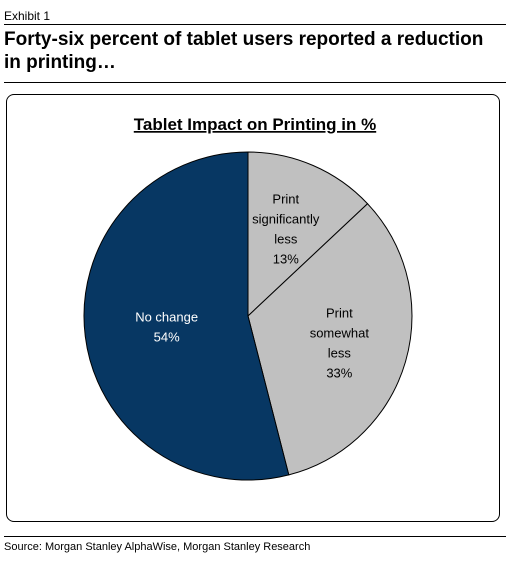  Describe the element at coordinates (27, 16) in the screenshot. I see `exhibit-label: Exhibit 1` at that location.